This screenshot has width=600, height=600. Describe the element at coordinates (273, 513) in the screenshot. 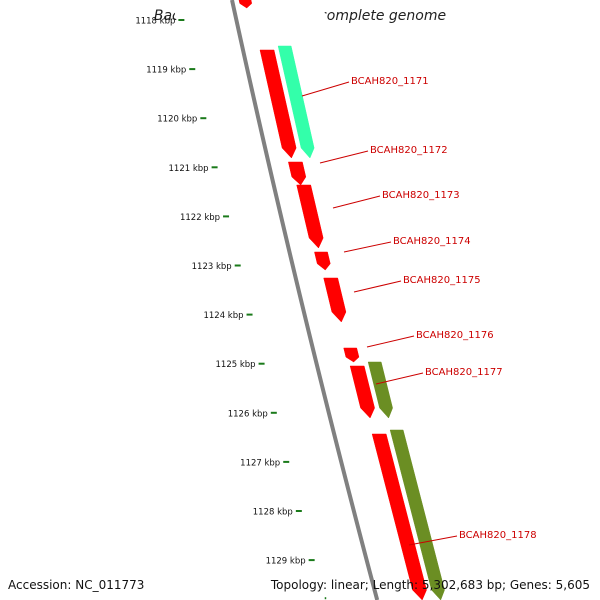

I see `axis-label: 1128 kbp` at that location.